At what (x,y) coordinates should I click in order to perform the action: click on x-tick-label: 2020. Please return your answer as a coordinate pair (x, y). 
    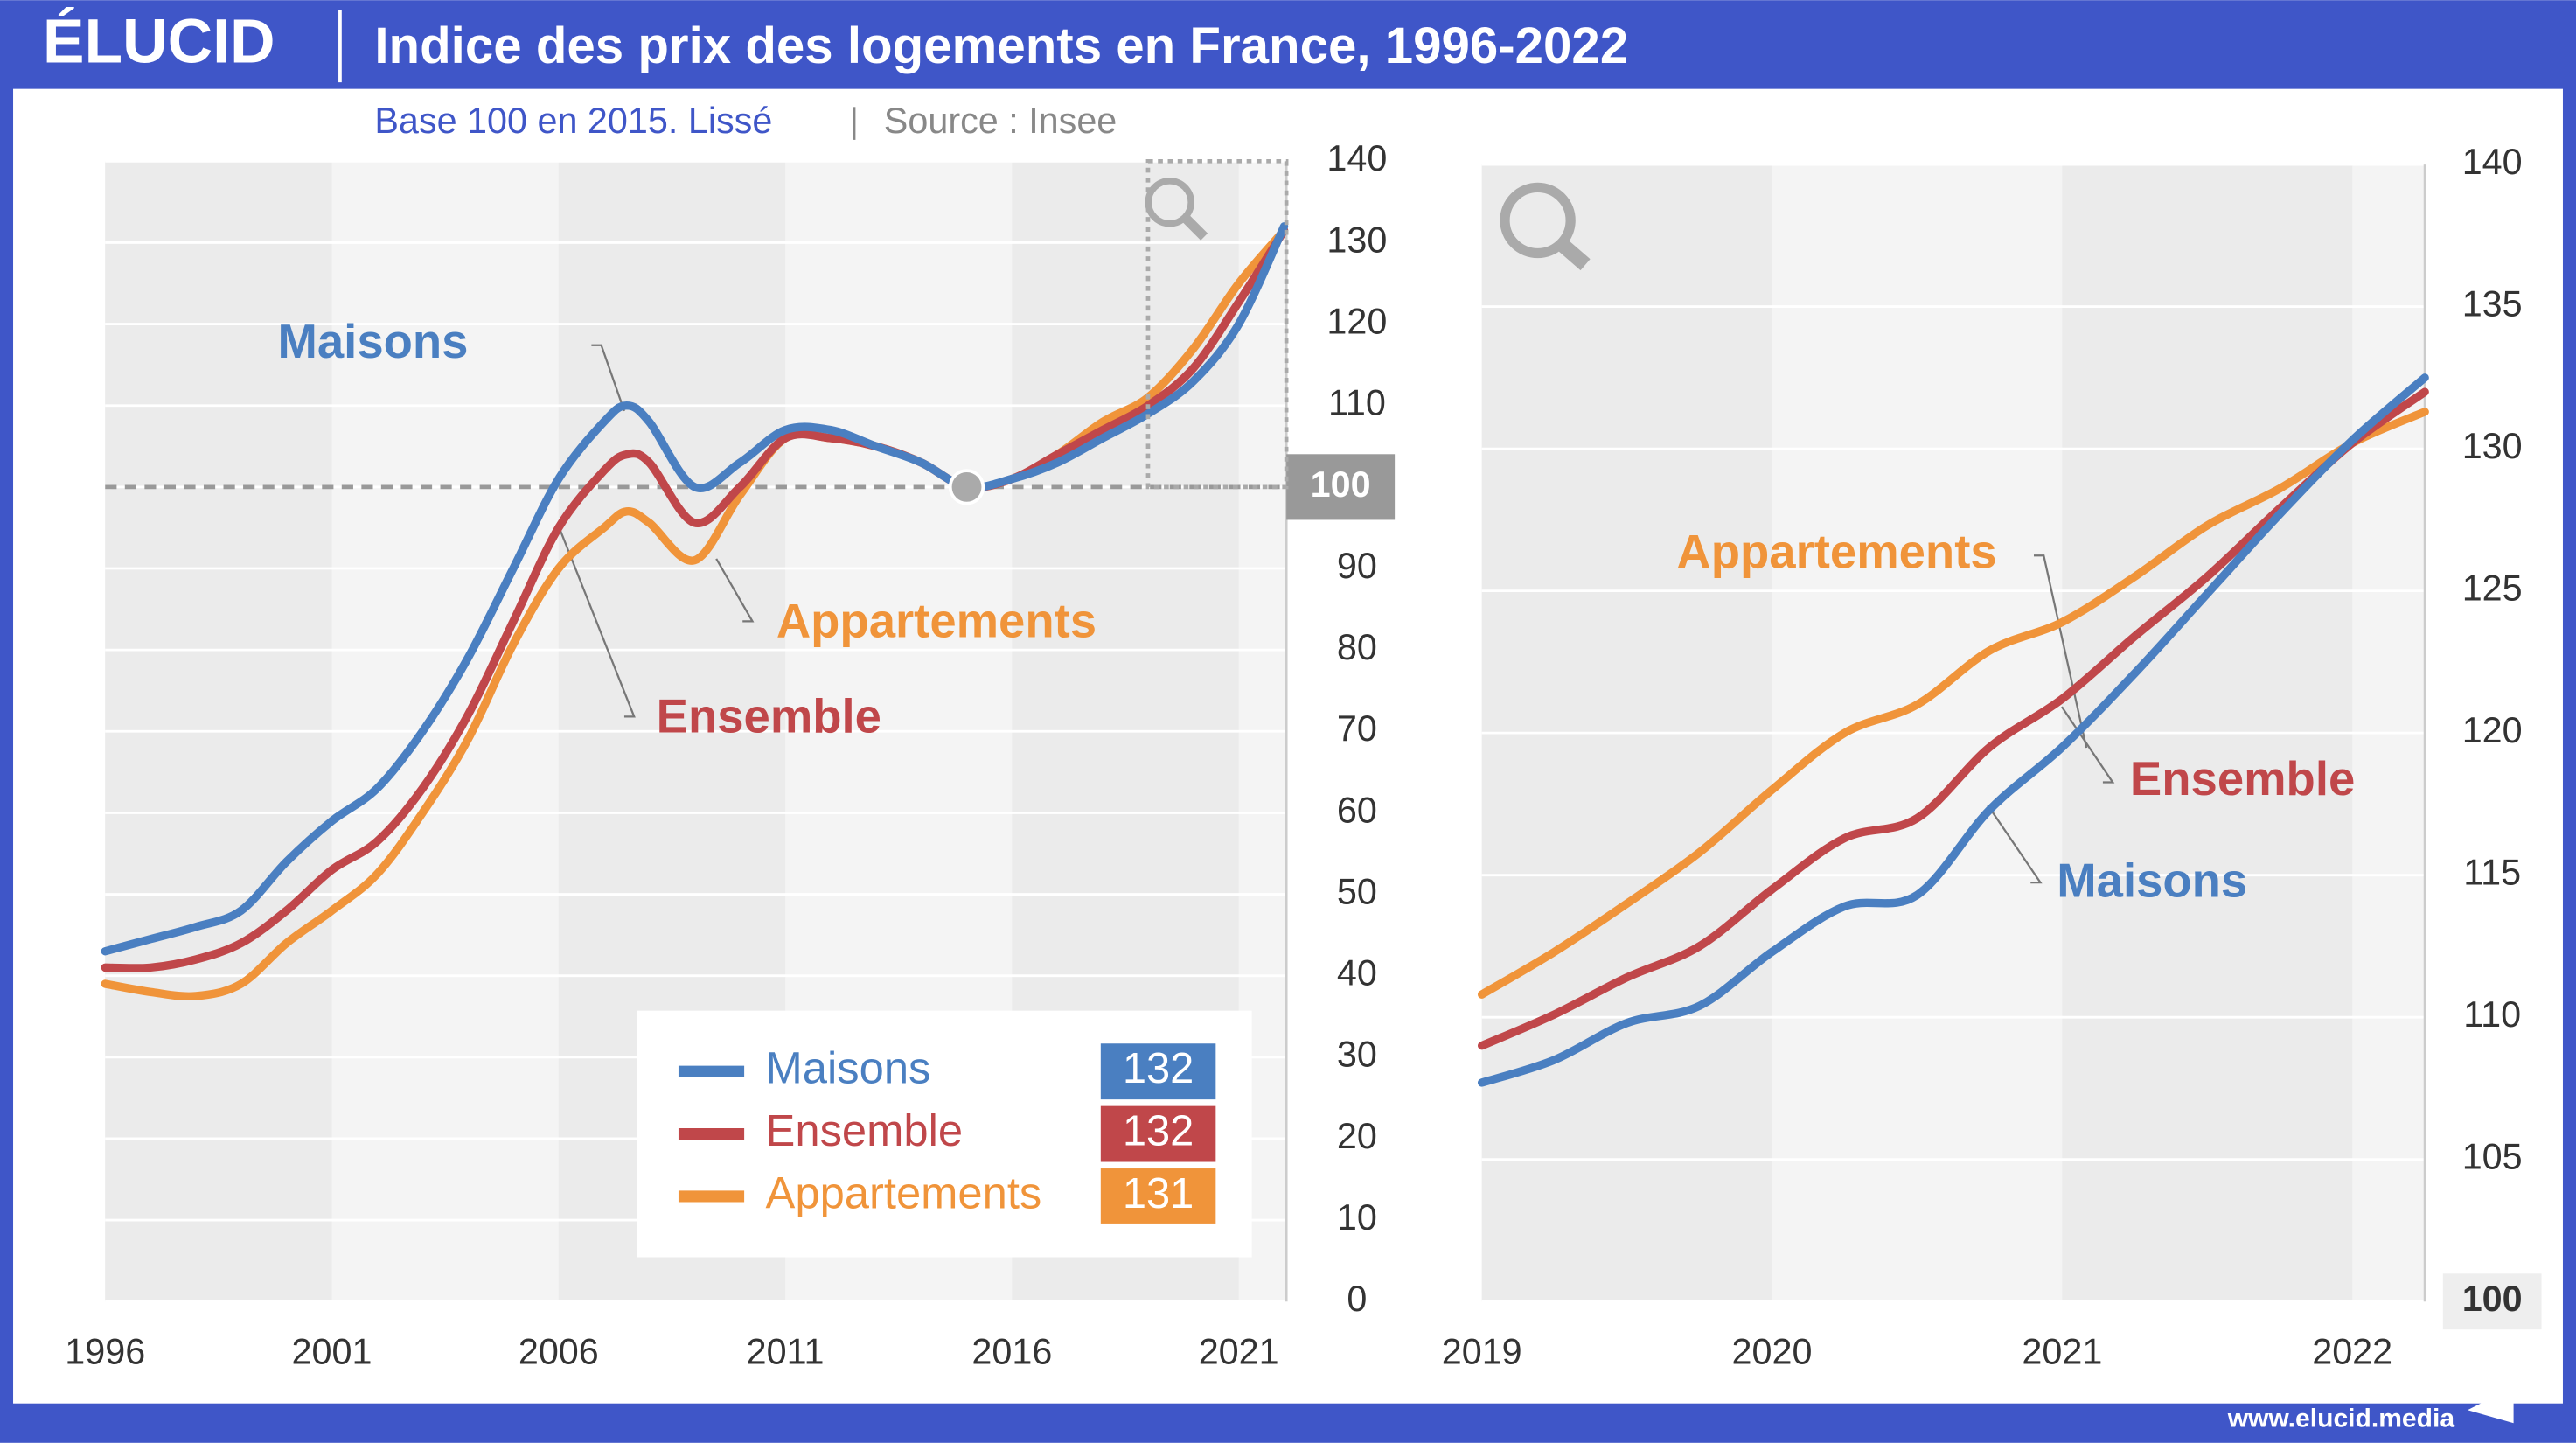
    Looking at the image, I should click on (1772, 1351).